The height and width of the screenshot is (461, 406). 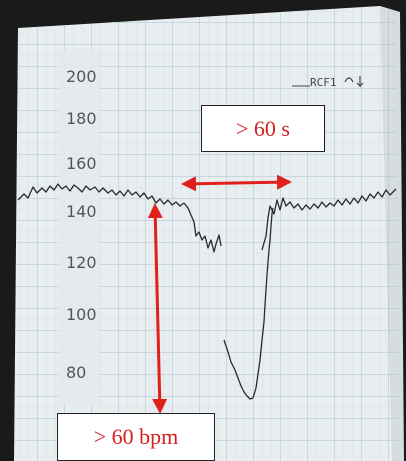 What do you see at coordinates (76, 372) in the screenshot?
I see `scale-label: 80` at bounding box center [76, 372].